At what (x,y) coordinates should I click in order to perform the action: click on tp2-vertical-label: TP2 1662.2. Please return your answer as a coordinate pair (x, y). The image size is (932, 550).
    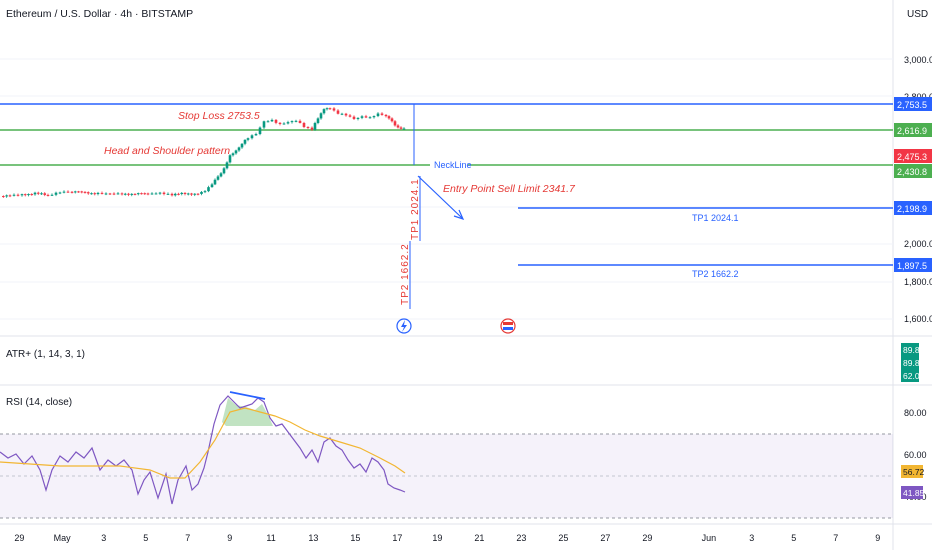
    Looking at the image, I should click on (405, 274).